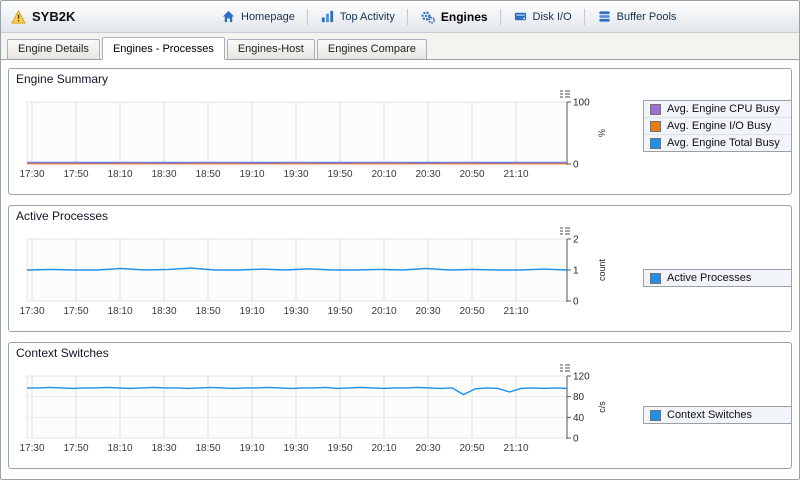  Describe the element at coordinates (18, 16) in the screenshot. I see `warning-icon` at that location.